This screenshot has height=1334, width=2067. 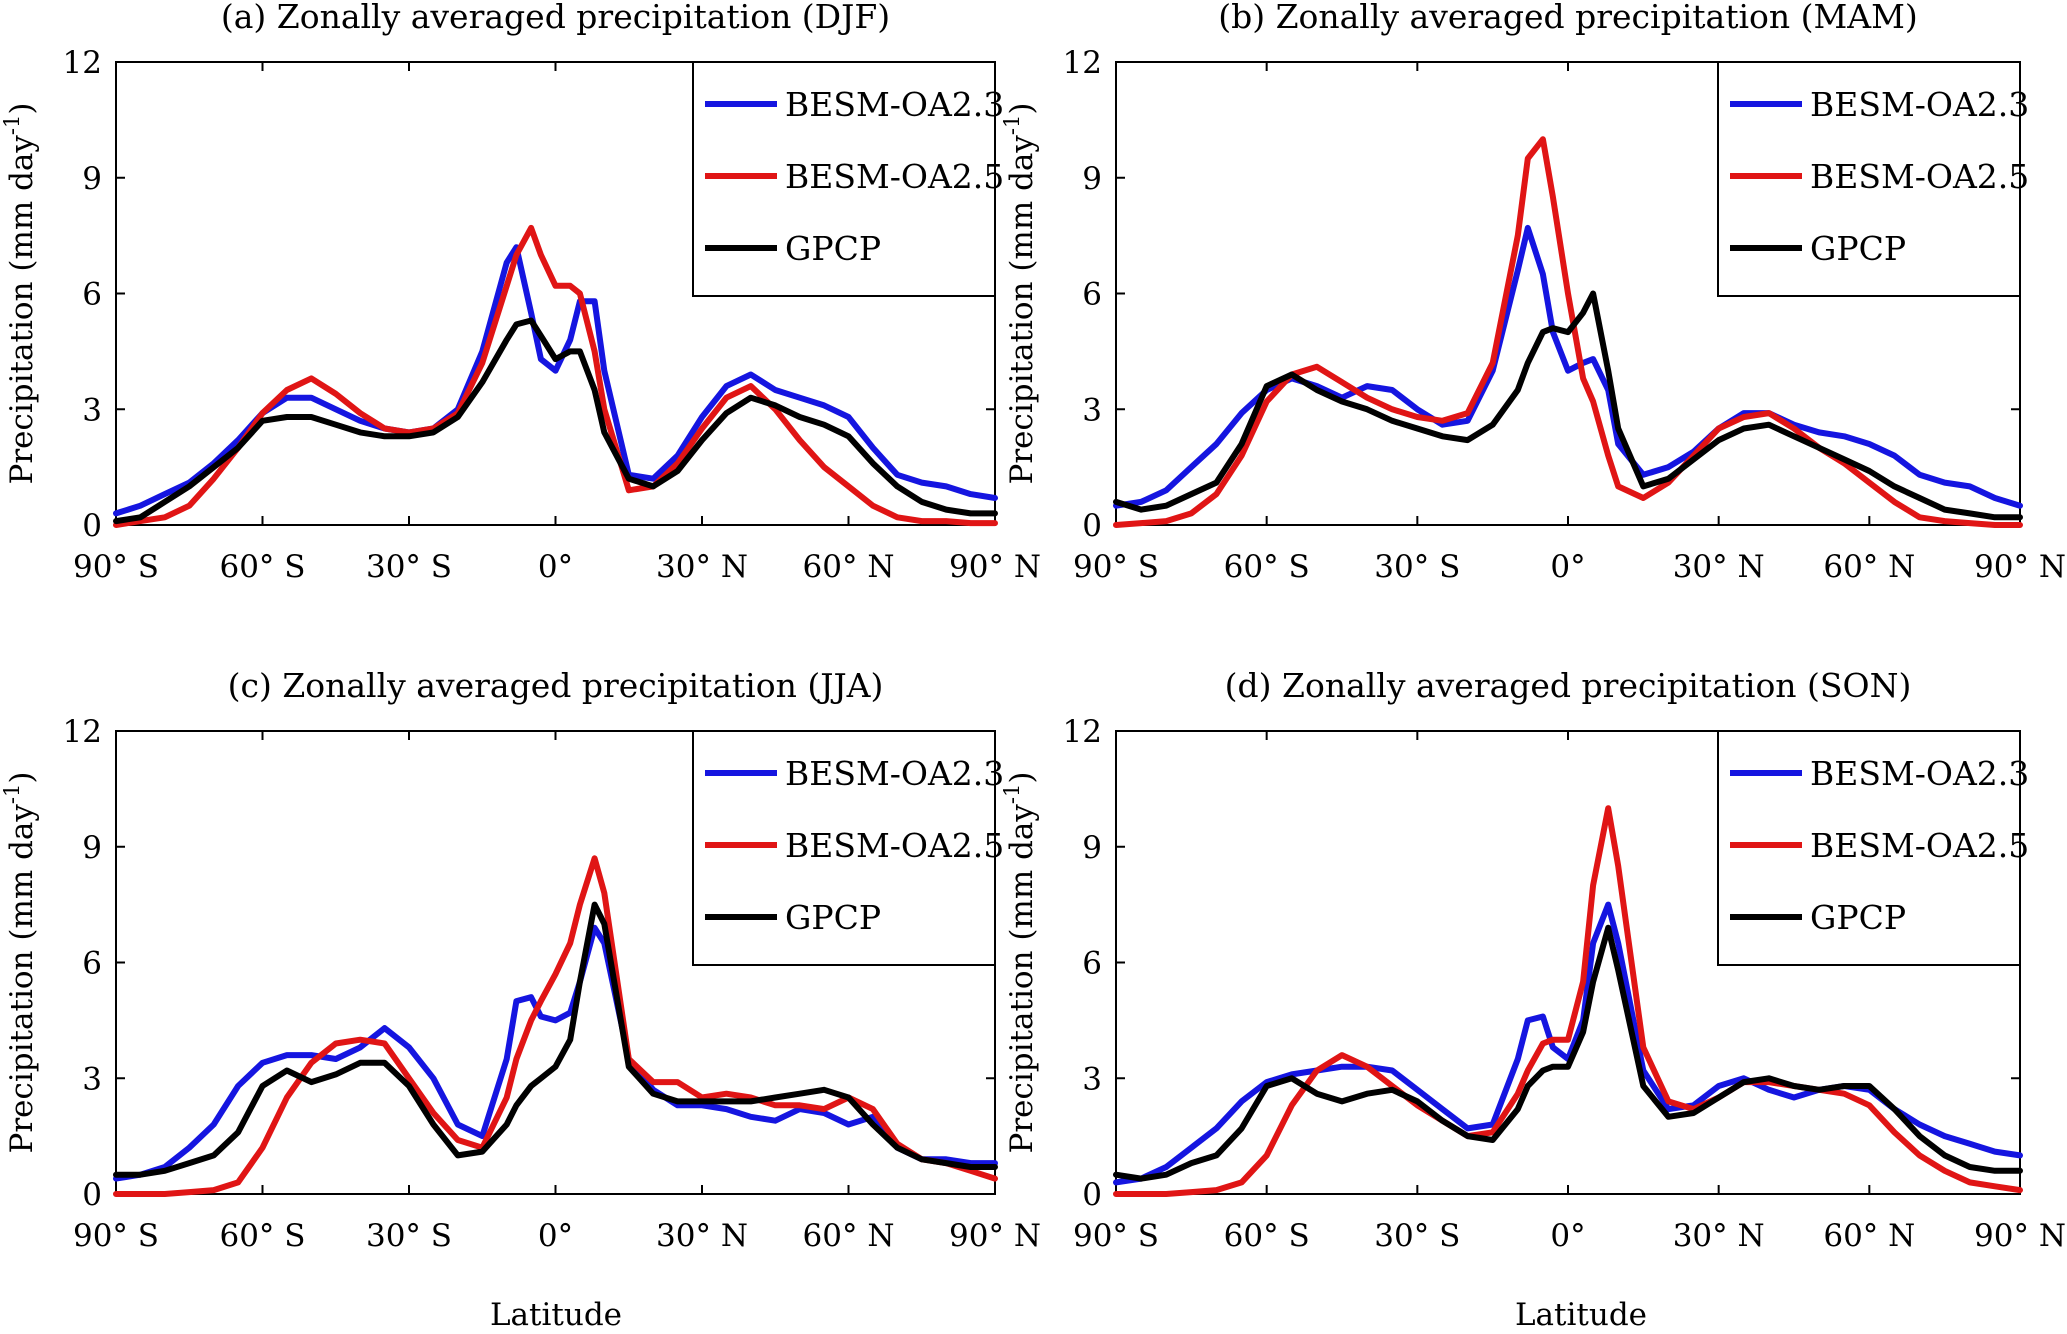 What do you see at coordinates (92, 410) in the screenshot?
I see `panel-a-ytick-label: 3` at bounding box center [92, 410].